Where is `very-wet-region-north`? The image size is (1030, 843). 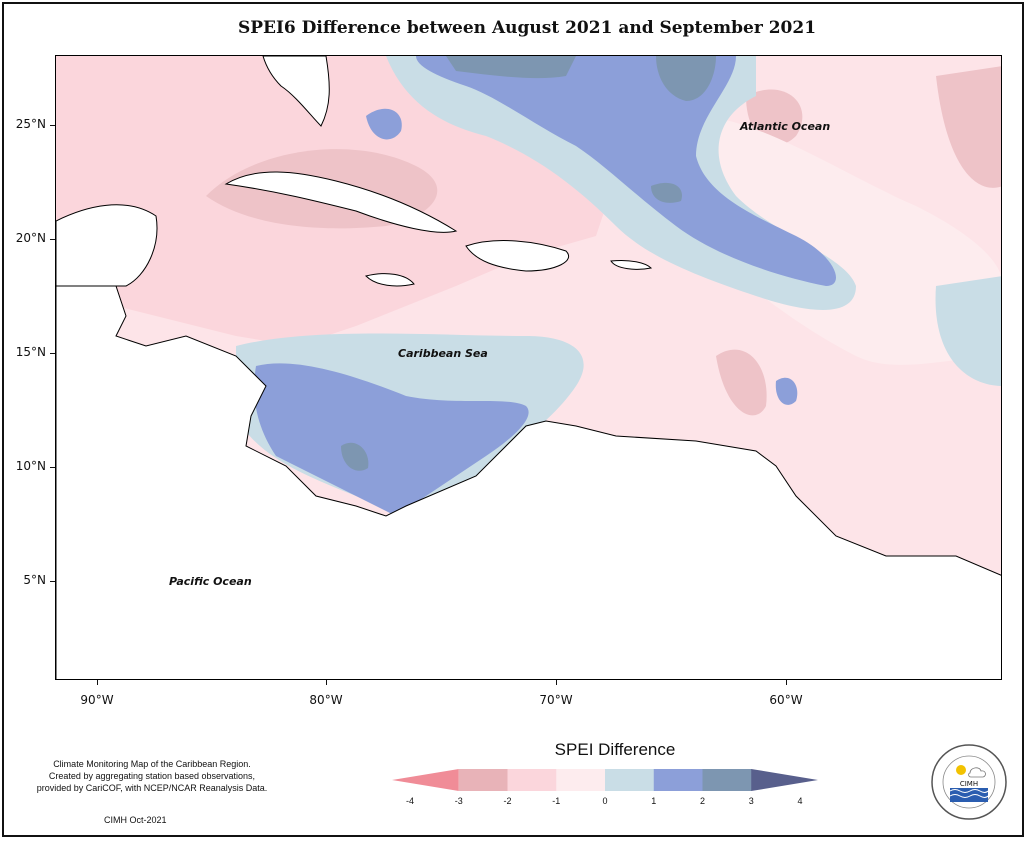
very-wet-region-north is located at coordinates (511, 67).